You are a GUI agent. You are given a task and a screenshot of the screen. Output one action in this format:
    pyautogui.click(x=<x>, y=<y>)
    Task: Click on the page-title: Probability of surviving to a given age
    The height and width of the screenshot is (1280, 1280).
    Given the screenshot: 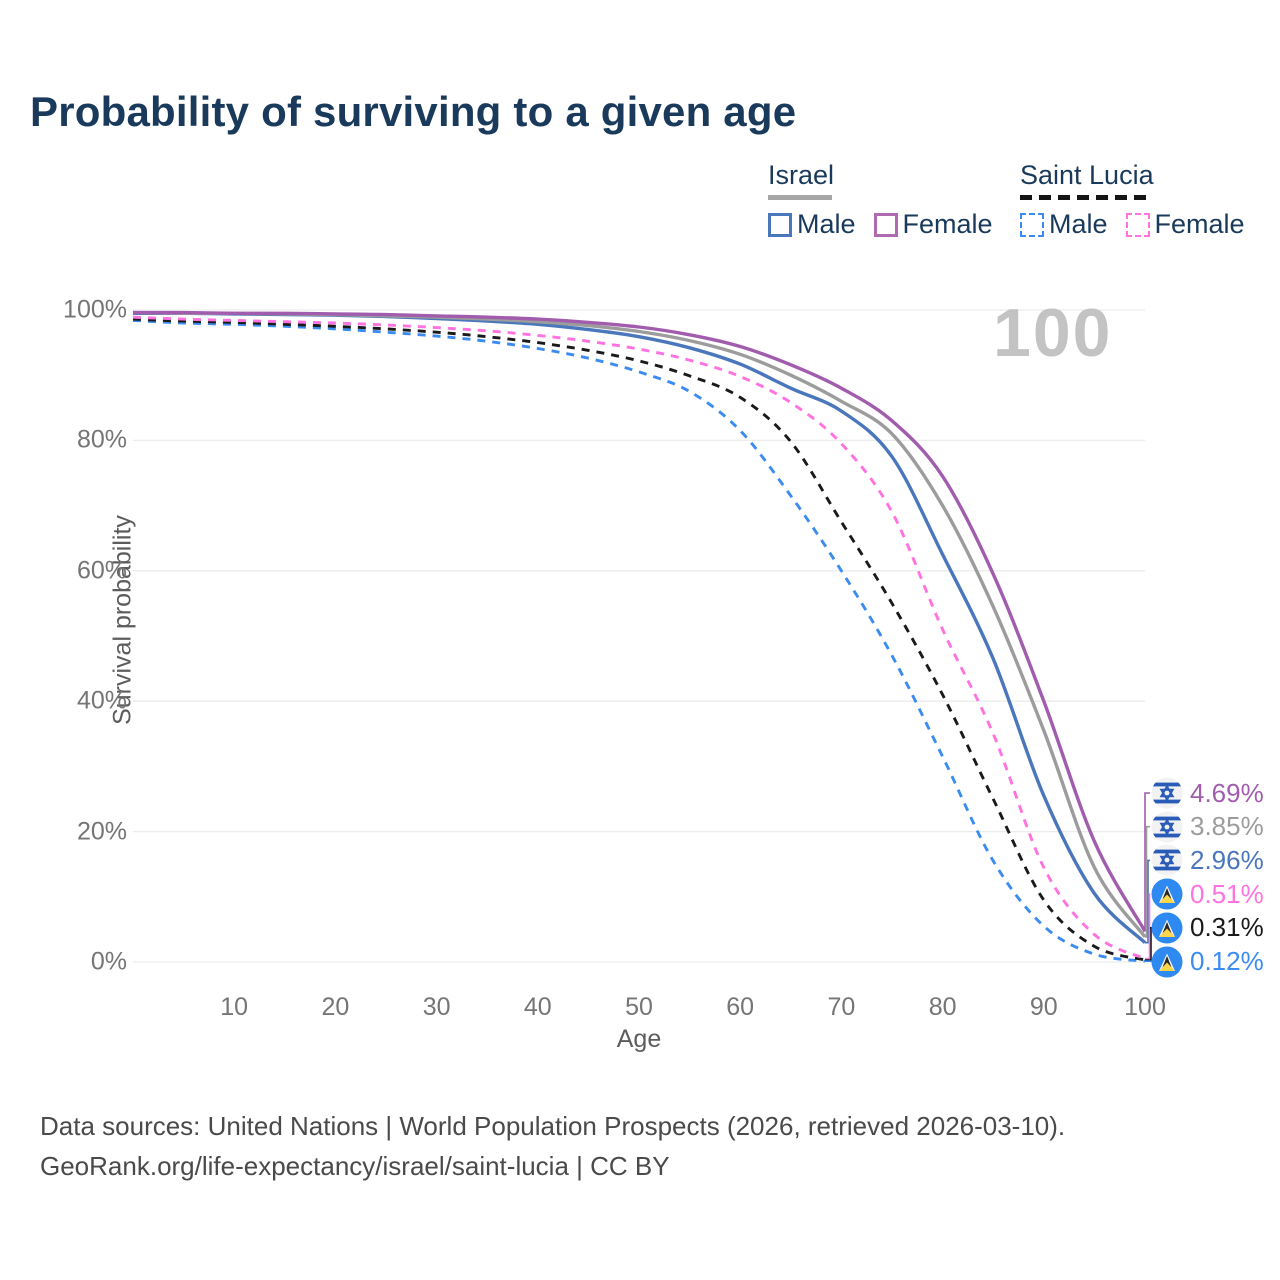 What is the action you would take?
    pyautogui.click(x=413, y=111)
    